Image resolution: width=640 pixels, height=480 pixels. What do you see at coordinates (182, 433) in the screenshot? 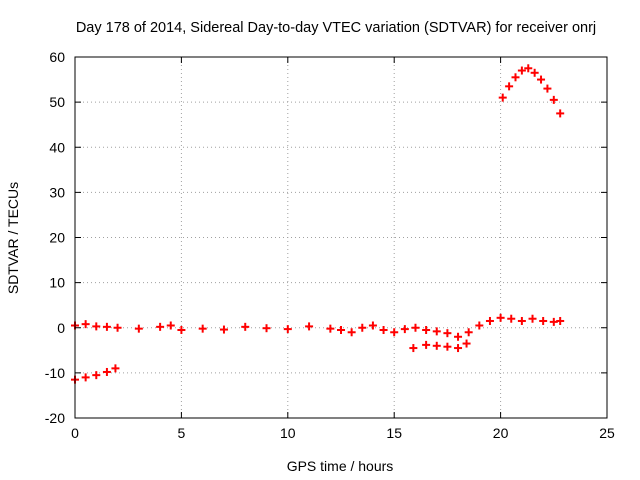
I see `x-tick-label: 5` at bounding box center [182, 433].